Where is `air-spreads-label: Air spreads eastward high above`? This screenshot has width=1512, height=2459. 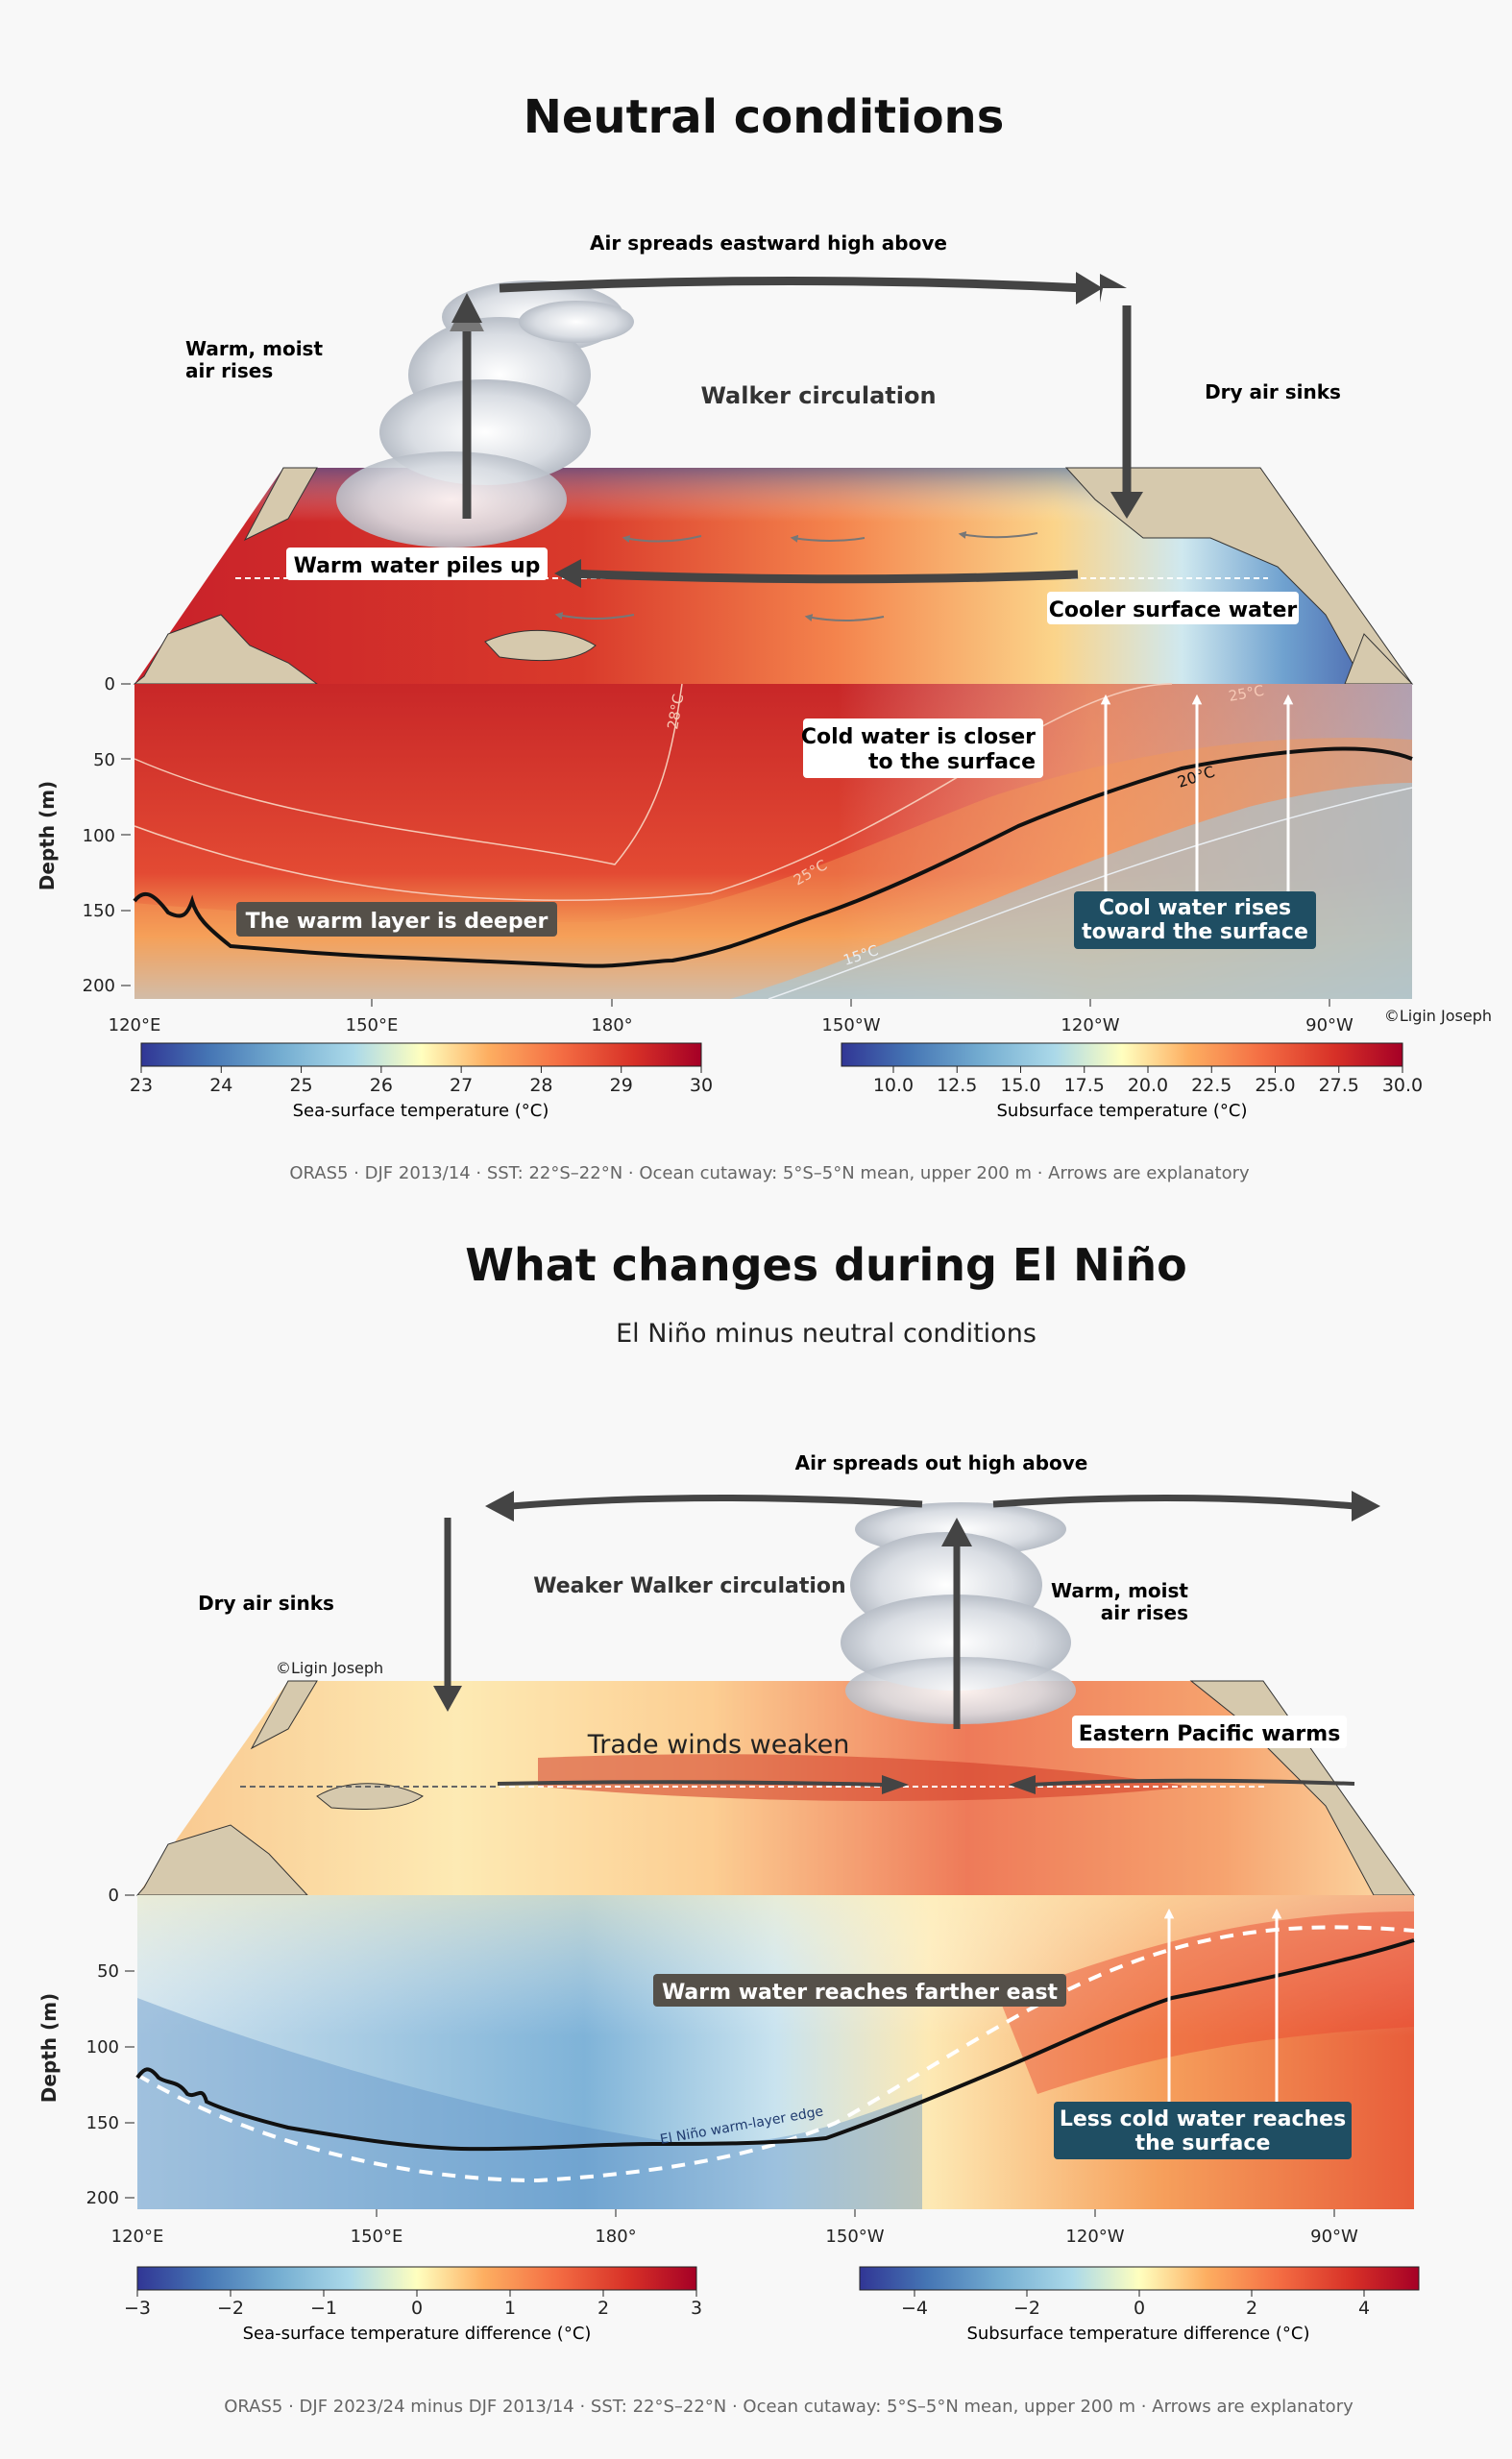
air-spreads-label: Air spreads eastward high above is located at coordinates (768, 243).